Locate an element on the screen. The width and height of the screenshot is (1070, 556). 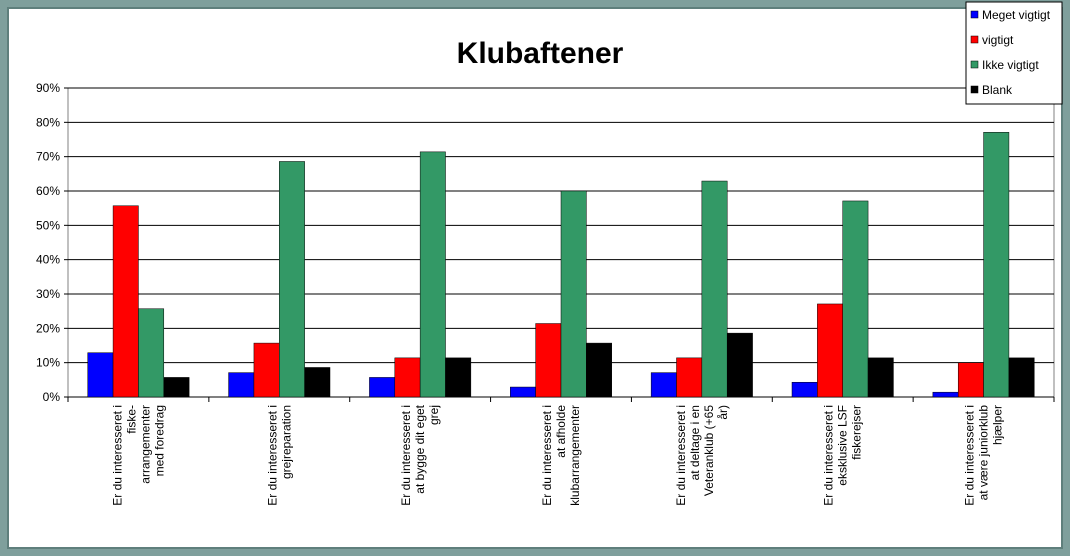
y-tick-label: 10% is located at coordinates (48, 363).